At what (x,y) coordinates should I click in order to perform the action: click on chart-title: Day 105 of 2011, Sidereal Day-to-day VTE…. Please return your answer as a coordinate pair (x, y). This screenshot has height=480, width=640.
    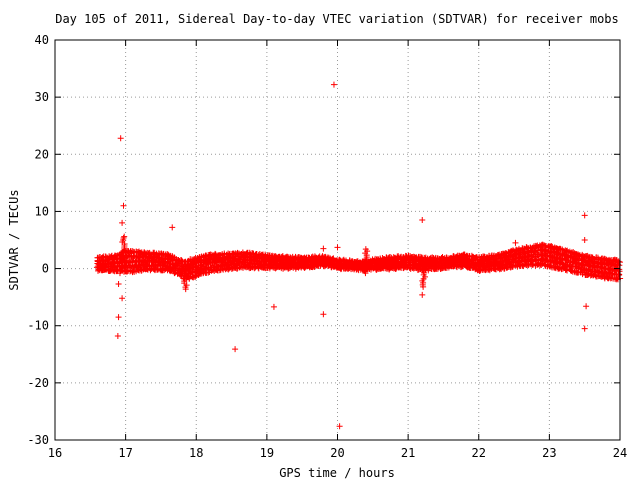
    Looking at the image, I should click on (337, 19).